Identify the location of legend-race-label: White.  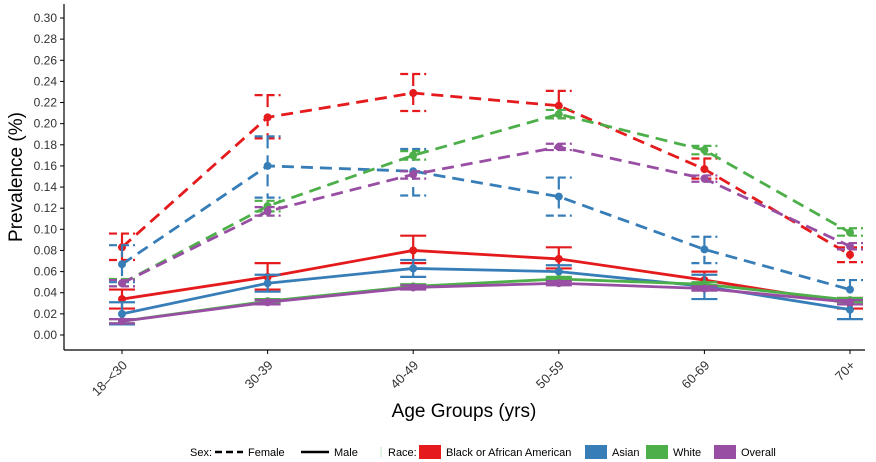
(687, 453).